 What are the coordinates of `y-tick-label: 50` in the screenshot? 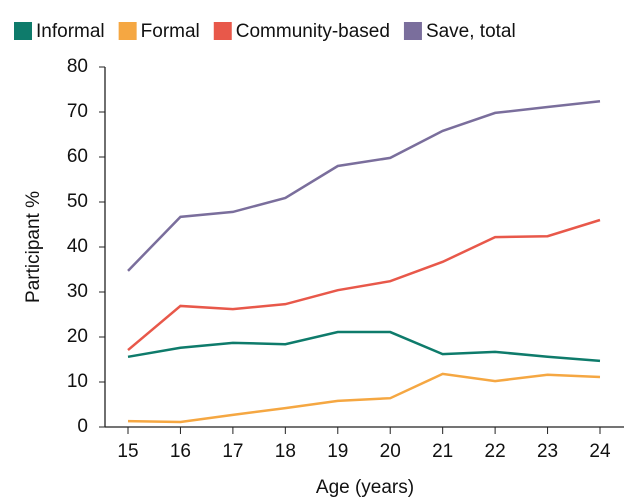 It's located at (77, 201).